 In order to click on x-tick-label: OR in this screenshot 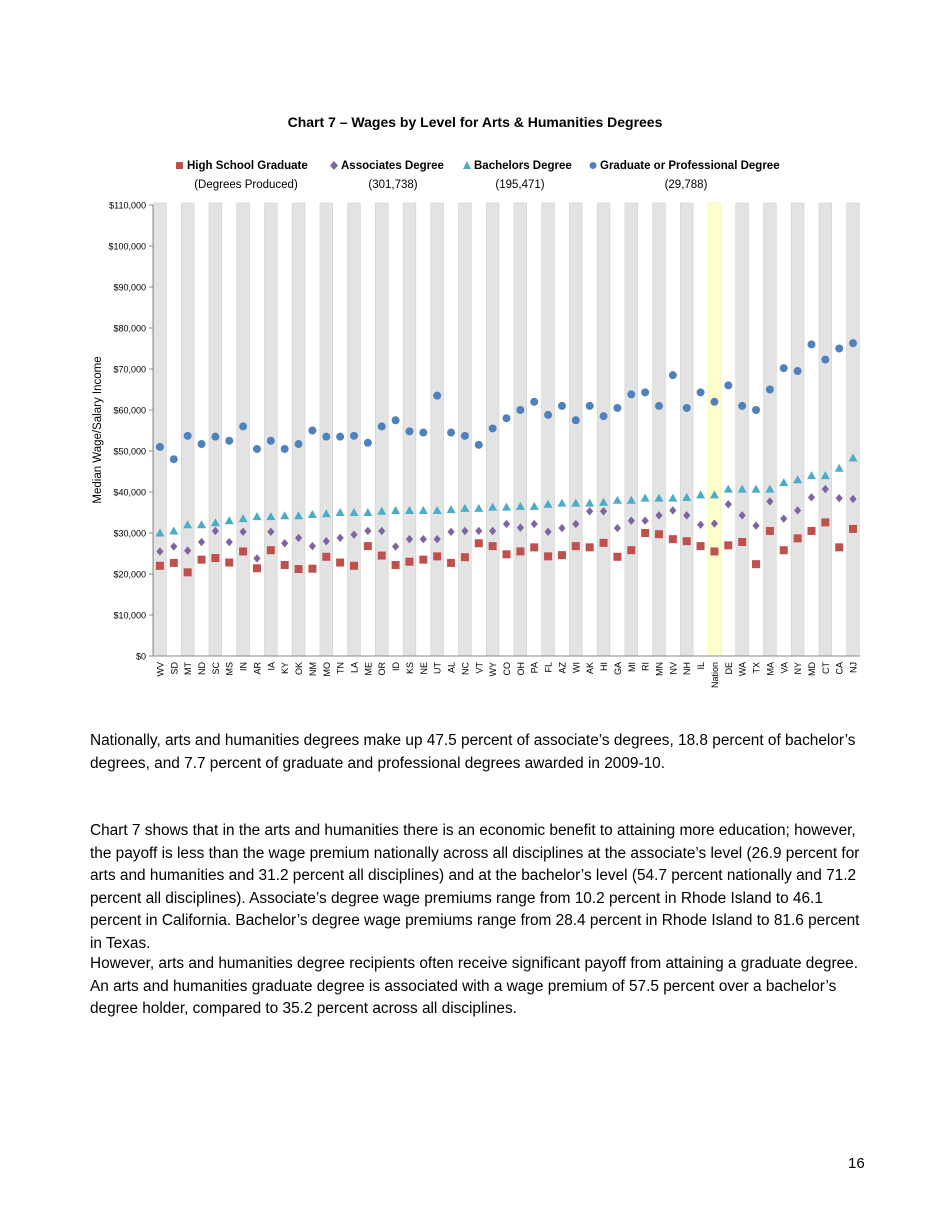, I will do `click(382, 668)`.